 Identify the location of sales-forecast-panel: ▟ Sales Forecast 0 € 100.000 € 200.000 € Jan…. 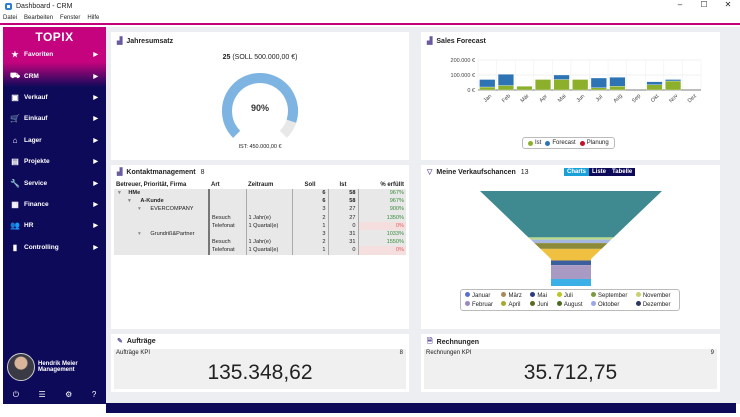
(570, 96).